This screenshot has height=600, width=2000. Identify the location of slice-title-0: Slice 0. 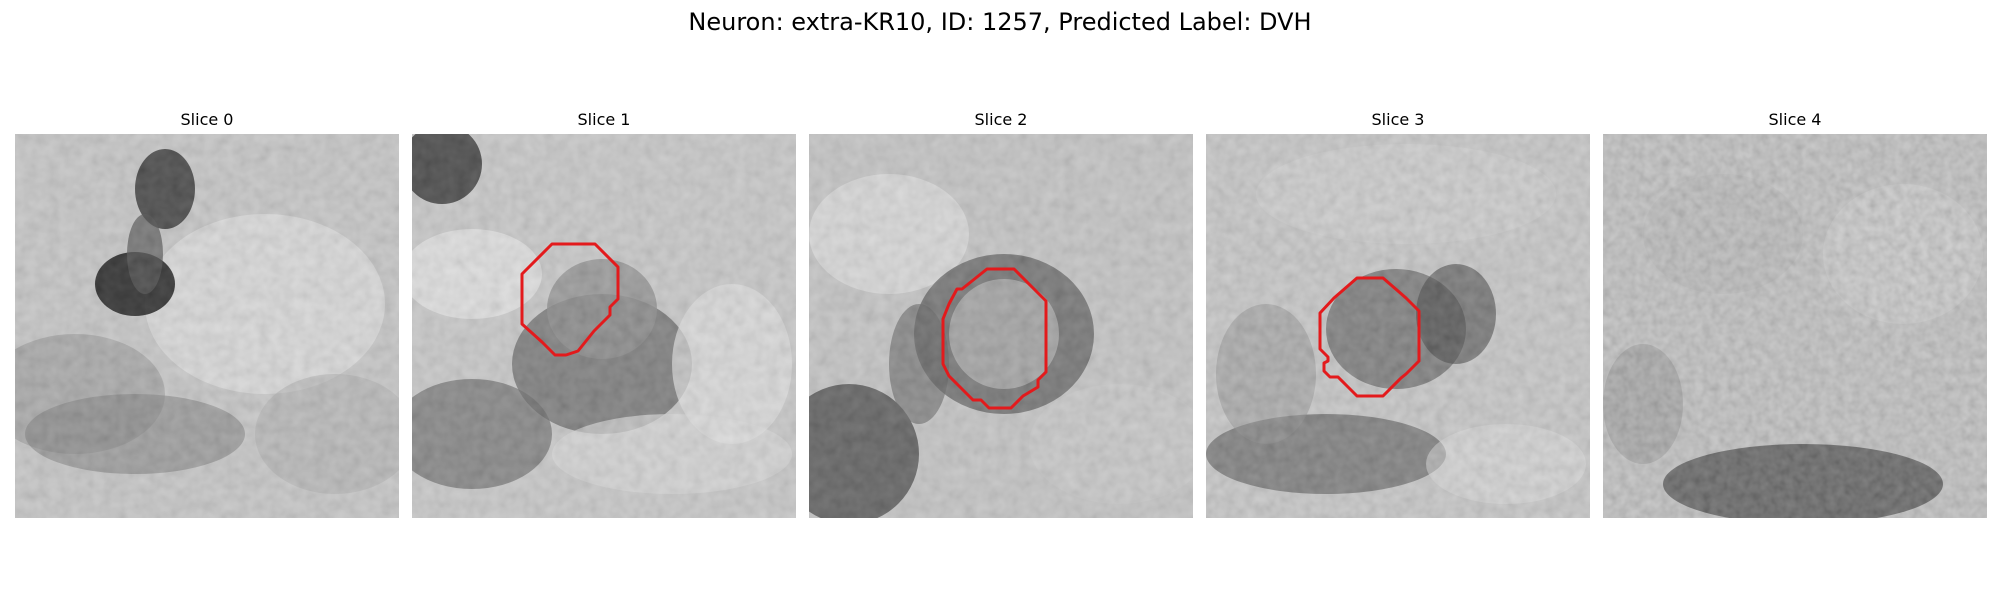
(207, 119).